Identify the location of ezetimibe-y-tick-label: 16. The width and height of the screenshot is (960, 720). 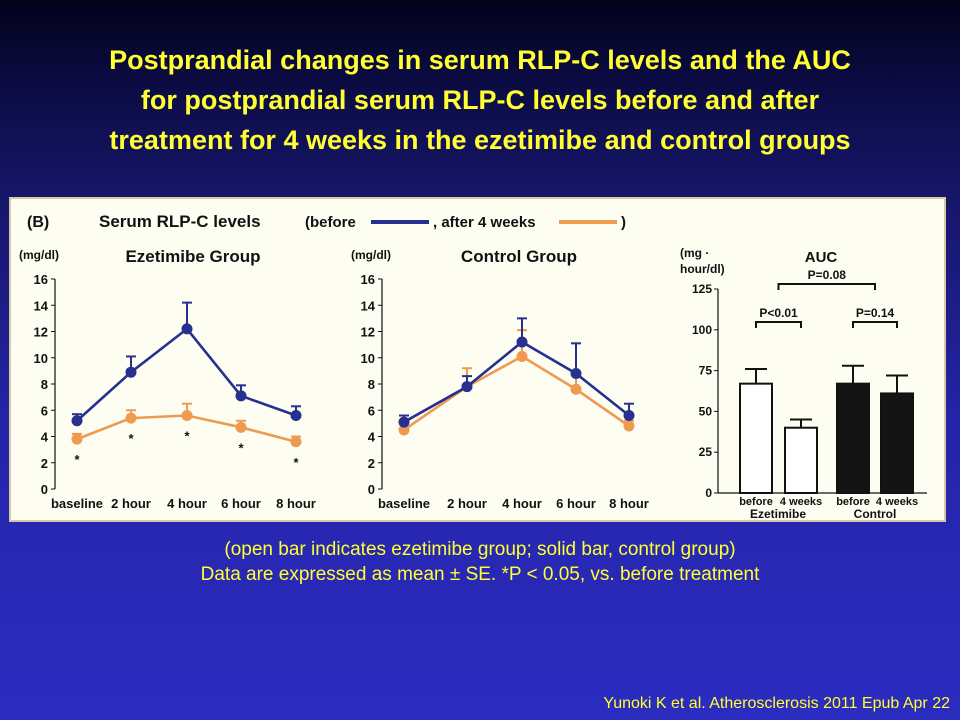
(41, 279).